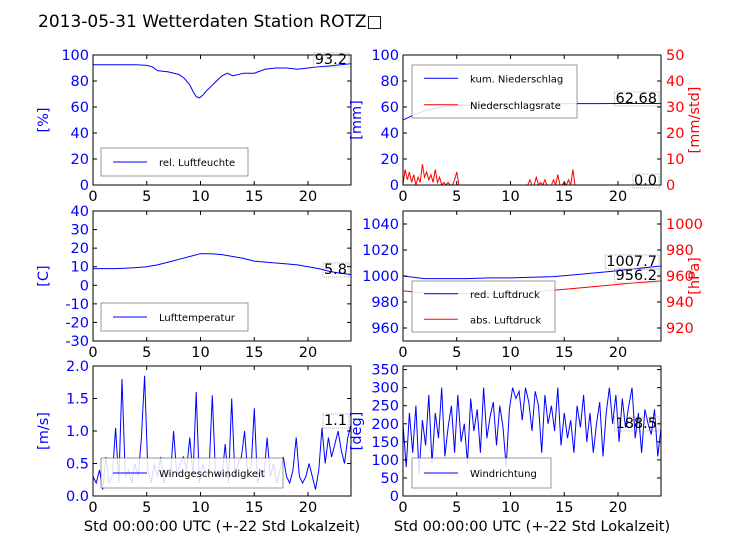  I want to click on y-tick-label: 1.0, so click(77, 432).